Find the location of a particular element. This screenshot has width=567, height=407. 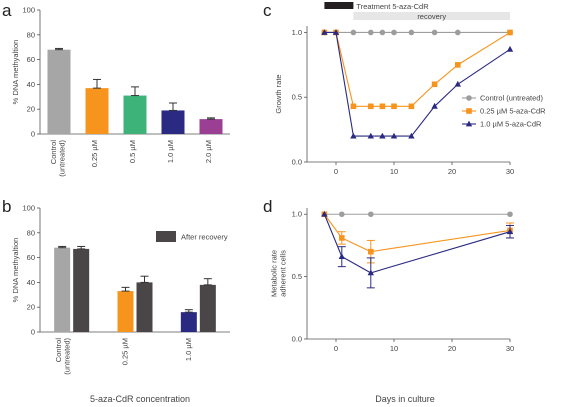

category-label-b-1: 0.25 µM is located at coordinates (125, 351).